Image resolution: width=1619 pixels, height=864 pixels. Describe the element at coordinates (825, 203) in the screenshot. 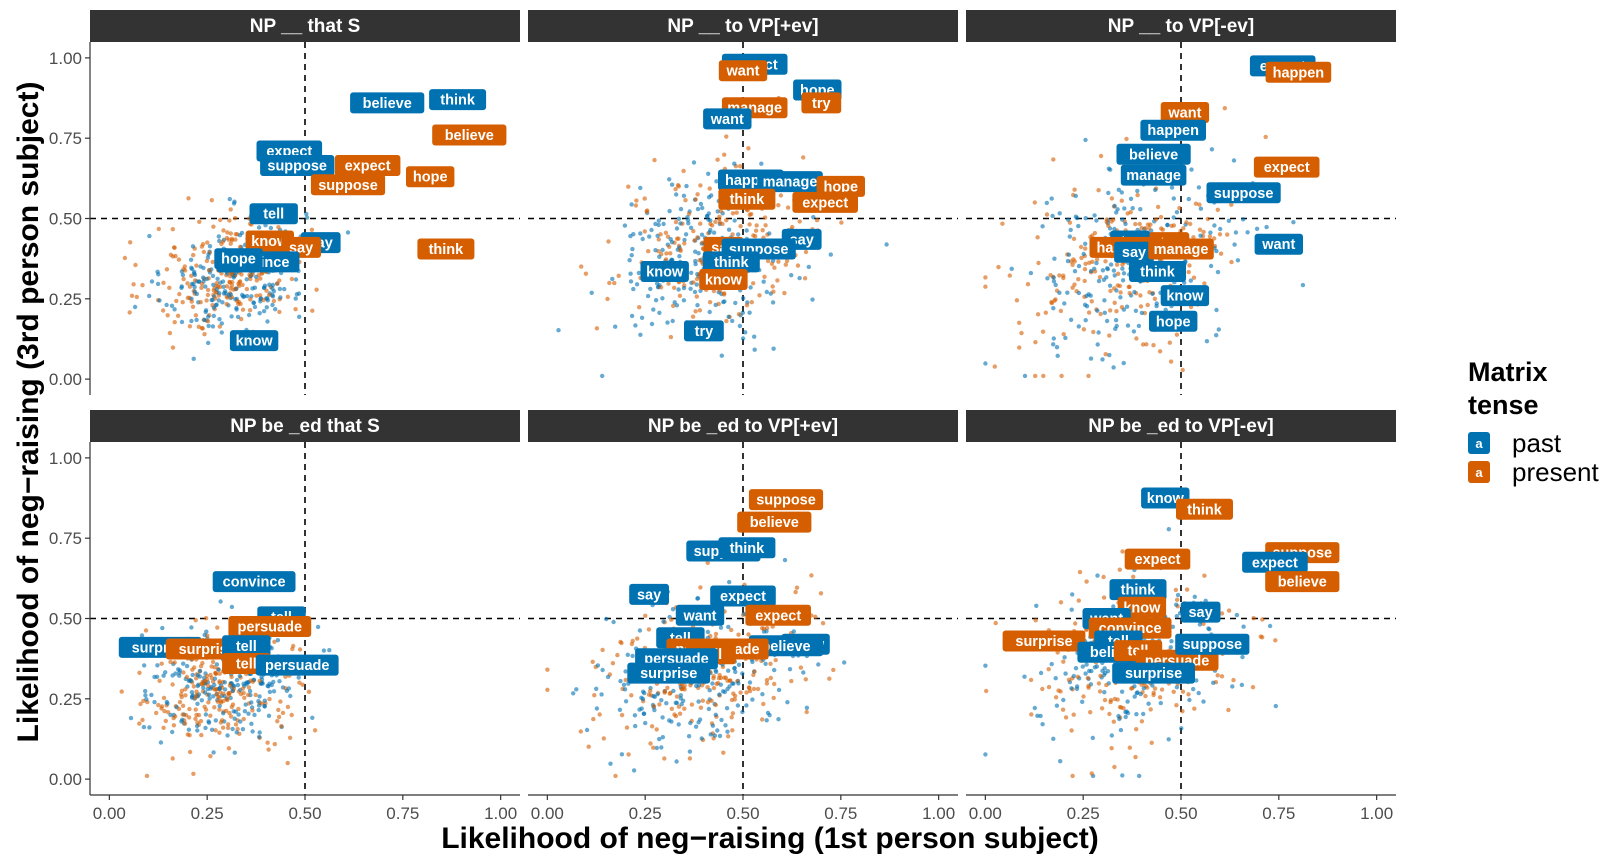

I see `verb-label-text: expect` at that location.